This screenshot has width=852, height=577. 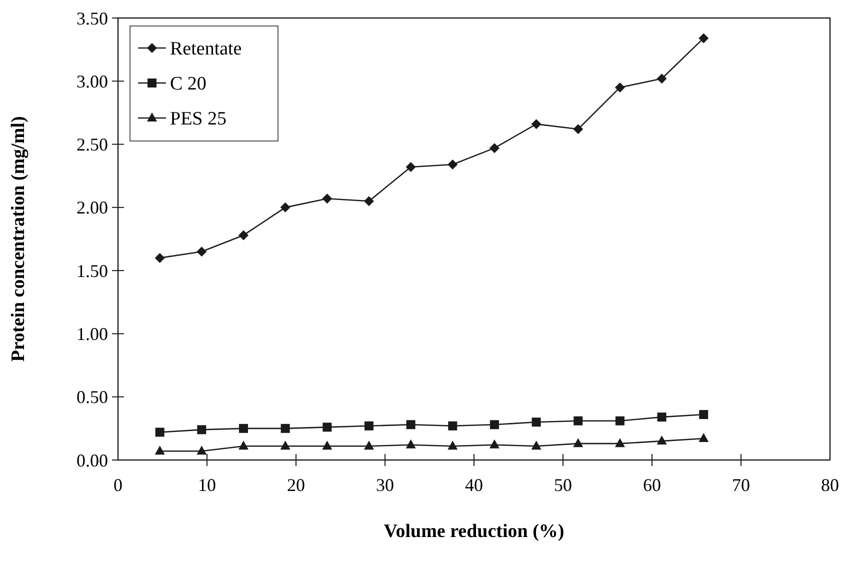 What do you see at coordinates (741, 485) in the screenshot?
I see `x-tick-label: 70` at bounding box center [741, 485].